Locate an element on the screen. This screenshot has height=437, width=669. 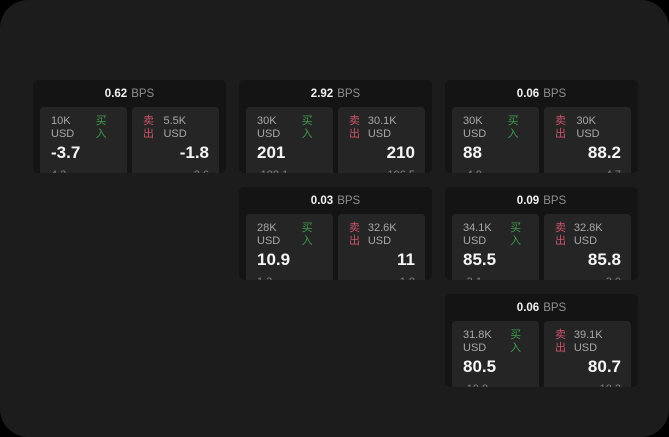
sell-volume-label: 32.8K USD is located at coordinates (588, 234).